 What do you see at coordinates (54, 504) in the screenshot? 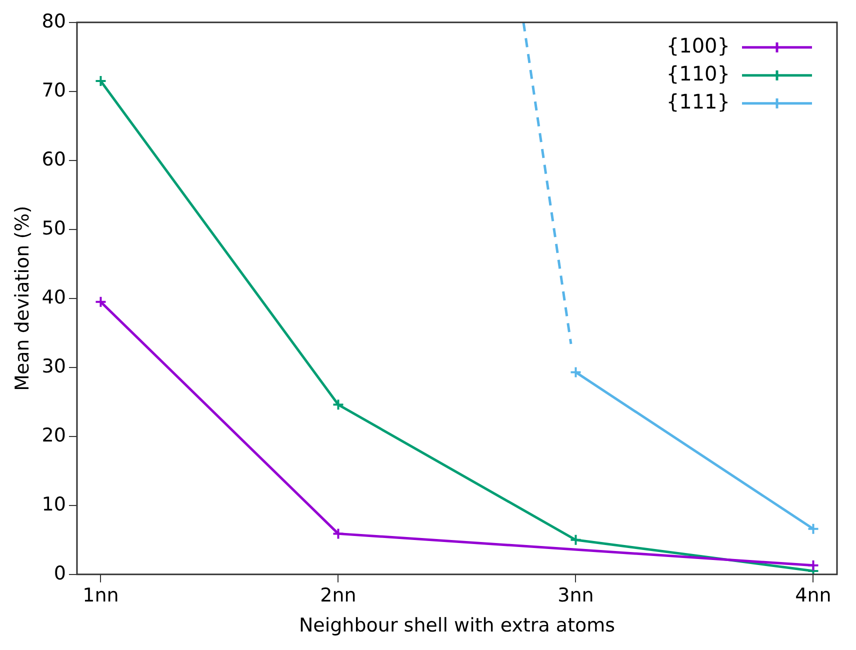
I see `y-tick-label: 10` at bounding box center [54, 504].